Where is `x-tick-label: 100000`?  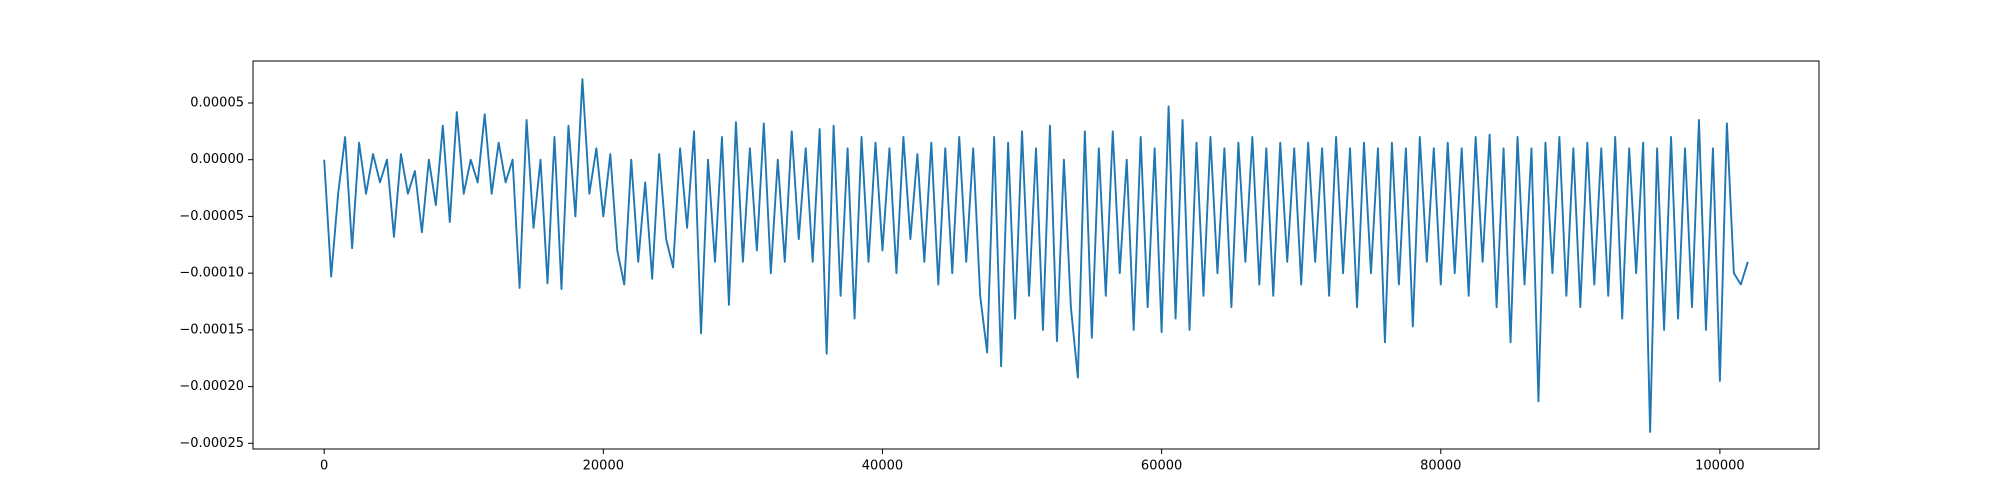 x-tick-label: 100000 is located at coordinates (1720, 466).